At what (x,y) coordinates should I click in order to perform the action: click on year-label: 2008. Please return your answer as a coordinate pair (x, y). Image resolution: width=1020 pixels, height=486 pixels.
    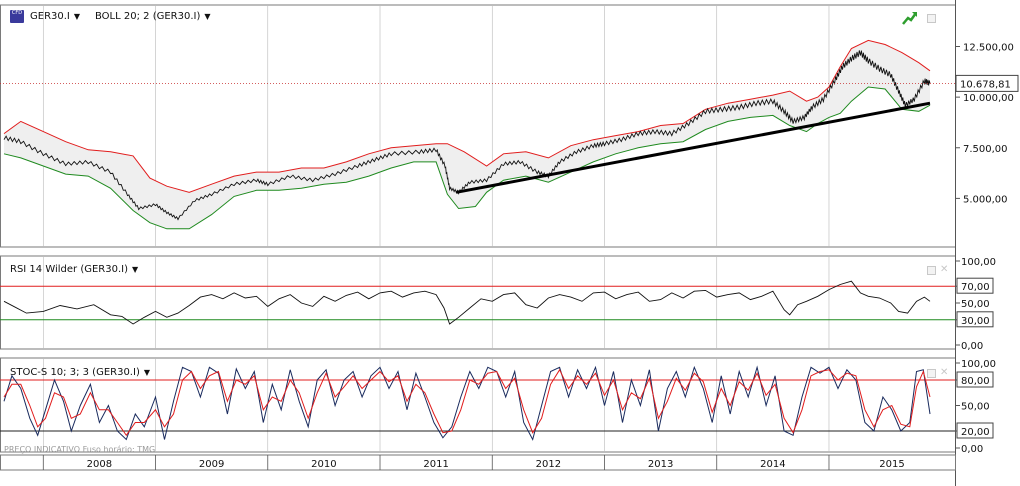
    Looking at the image, I should click on (99, 464).